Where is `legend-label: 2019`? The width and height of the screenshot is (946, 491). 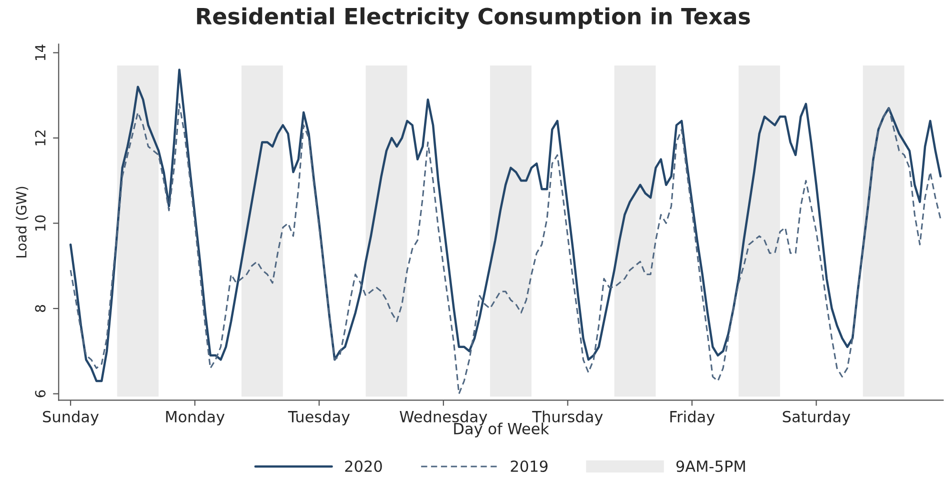
legend-label: 2019 is located at coordinates (529, 466).